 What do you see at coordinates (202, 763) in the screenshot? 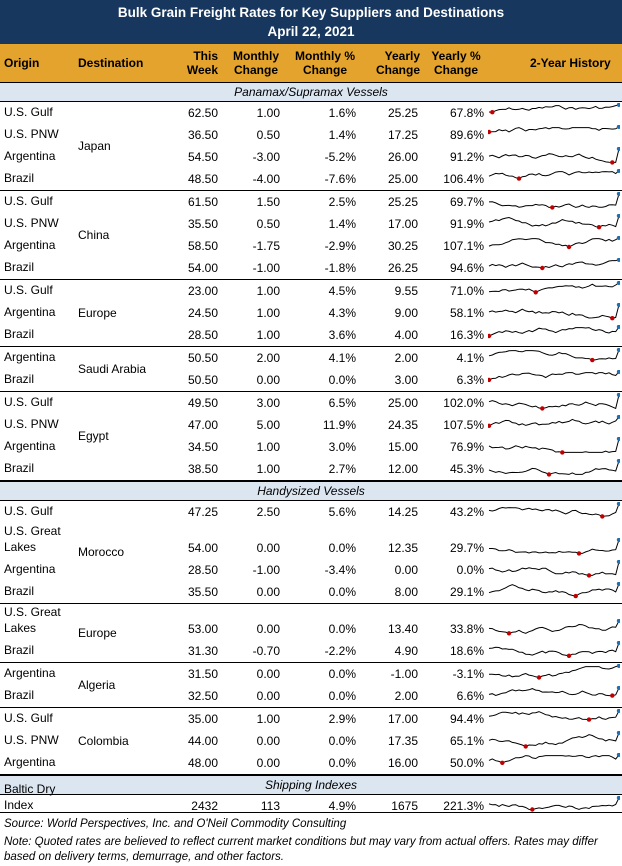
I see `this-week-cell: 48.00` at bounding box center [202, 763].